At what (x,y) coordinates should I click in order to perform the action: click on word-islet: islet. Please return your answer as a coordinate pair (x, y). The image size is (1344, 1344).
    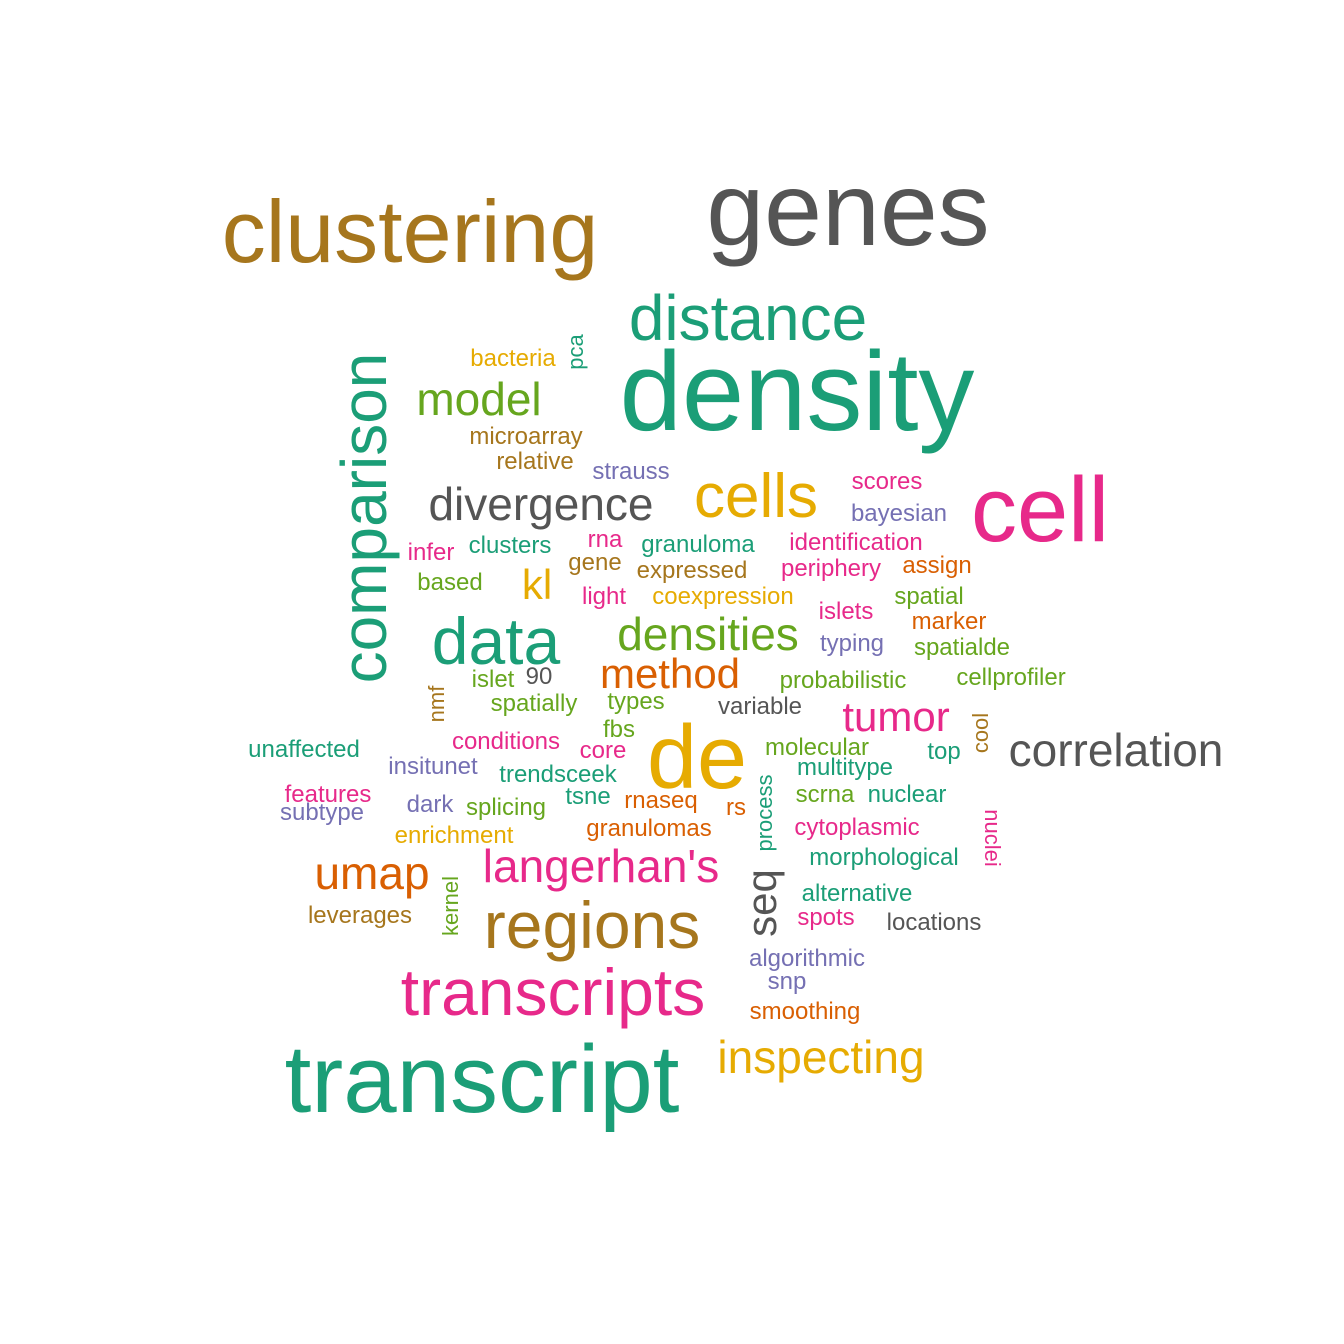
    Looking at the image, I should click on (493, 679).